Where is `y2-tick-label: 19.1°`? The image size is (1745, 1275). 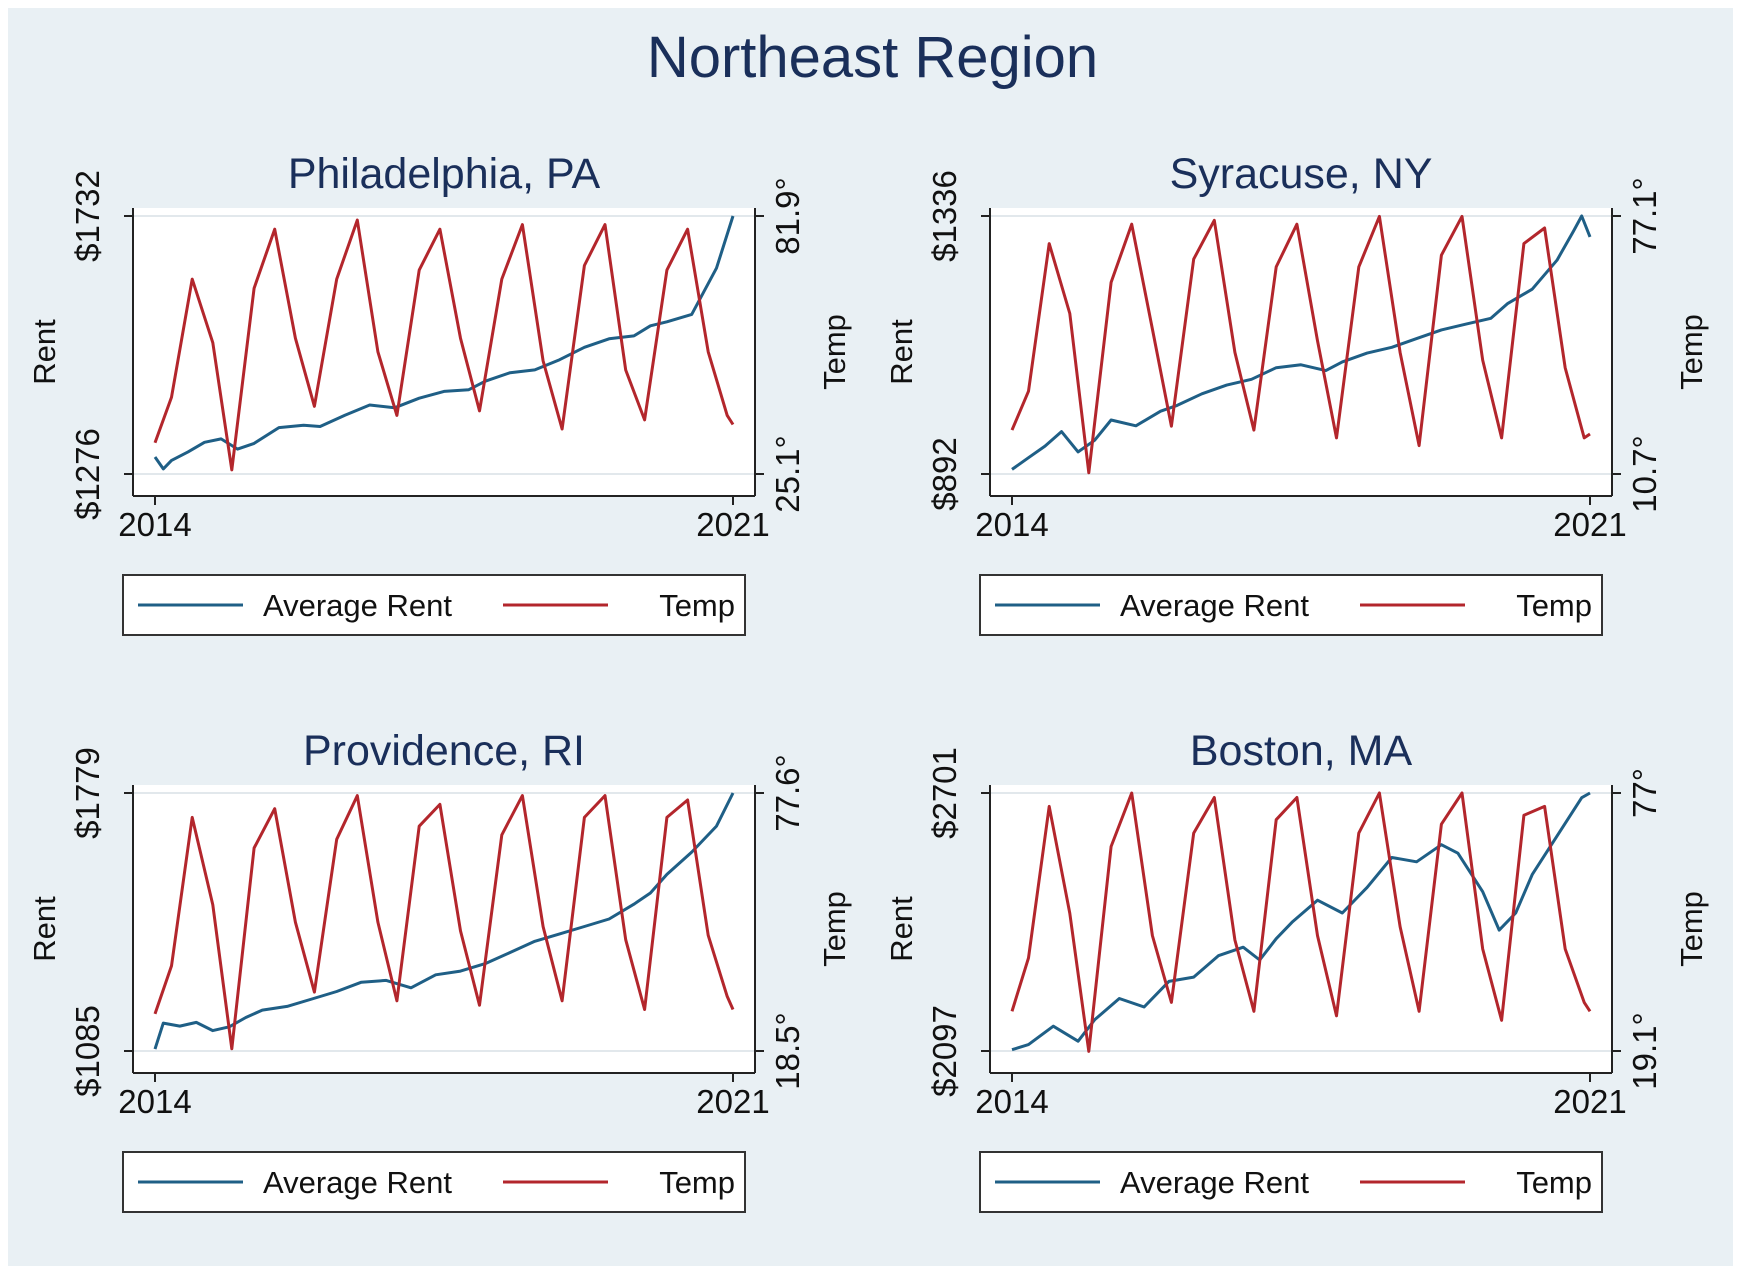 y2-tick-label: 19.1° is located at coordinates (1644, 1050).